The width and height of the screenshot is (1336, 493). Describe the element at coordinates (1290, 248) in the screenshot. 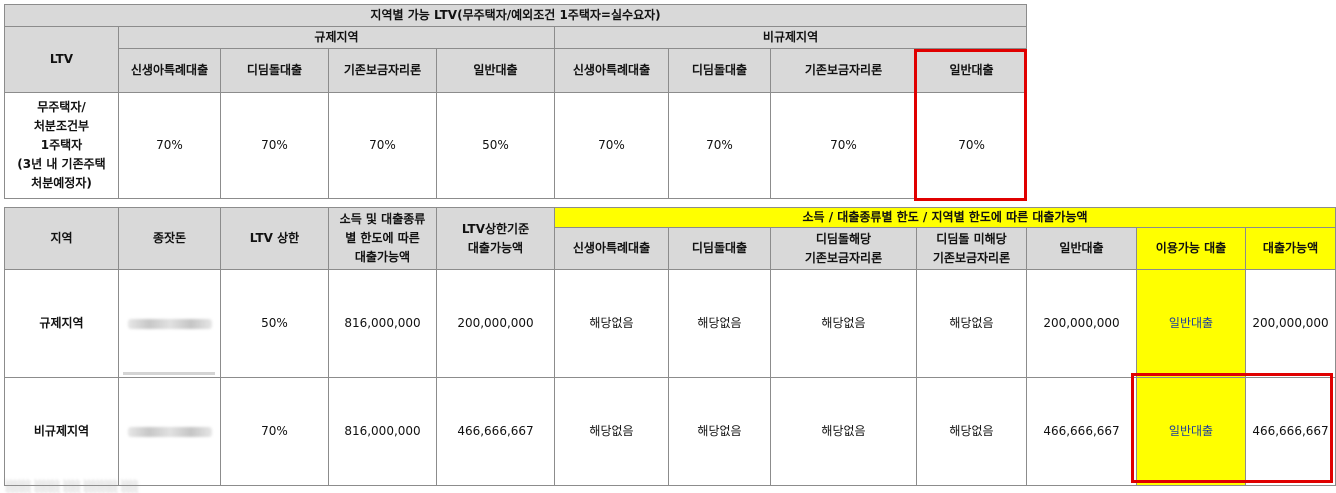

I see `loanable-amount-header: 대출가능액` at that location.